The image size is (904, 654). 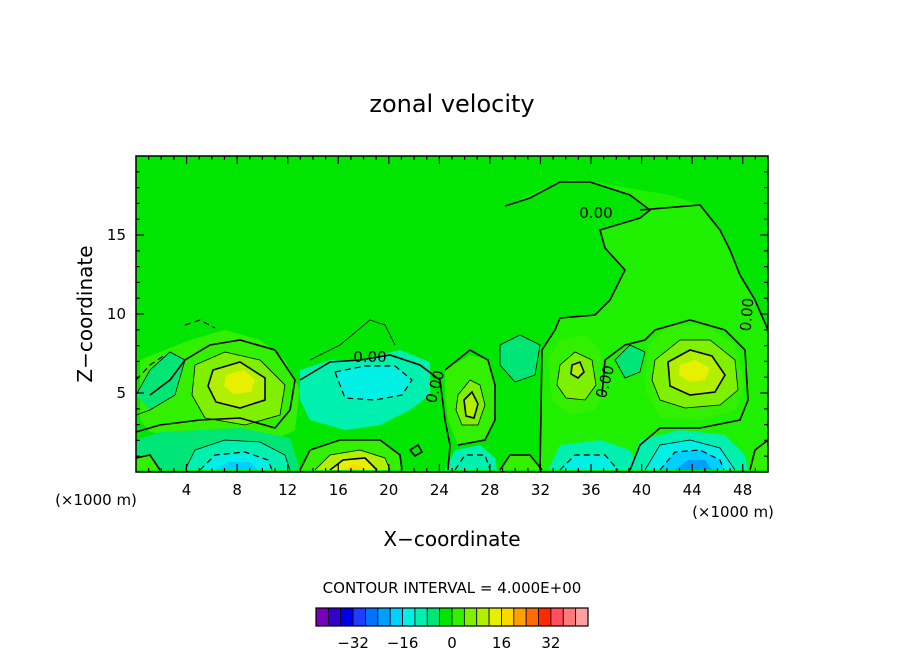 I want to click on y-tick-label: 5, so click(x=121, y=393).